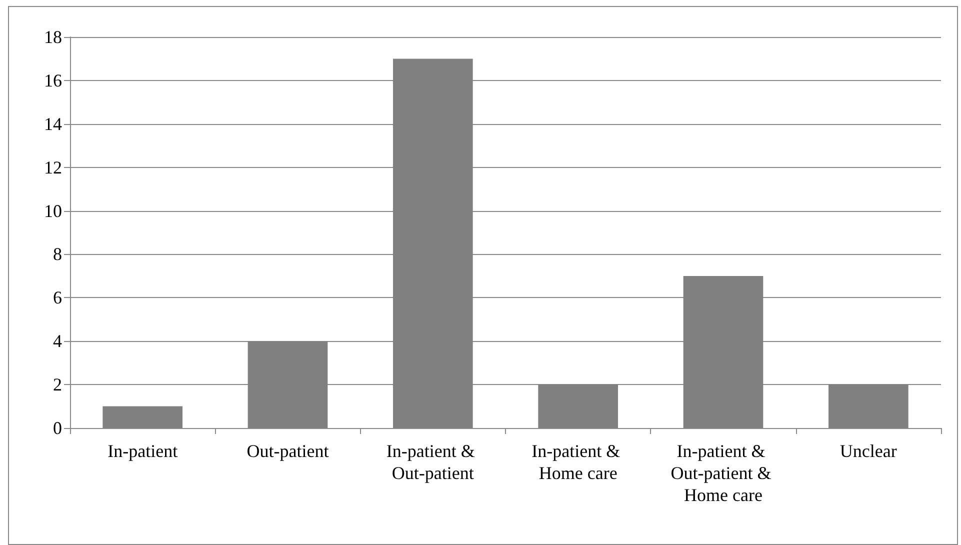 This screenshot has height=545, width=961. Describe the element at coordinates (57, 428) in the screenshot. I see `y-tick-label: 0` at that location.